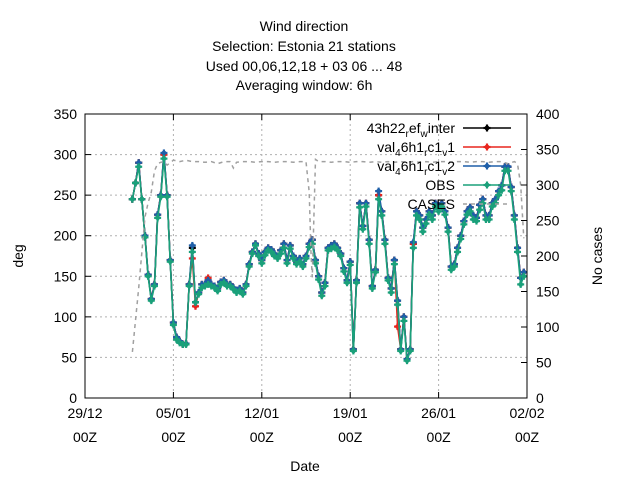 Image resolution: width=640 pixels, height=480 pixels. I want to click on y2-tick-label: 250, so click(548, 221).